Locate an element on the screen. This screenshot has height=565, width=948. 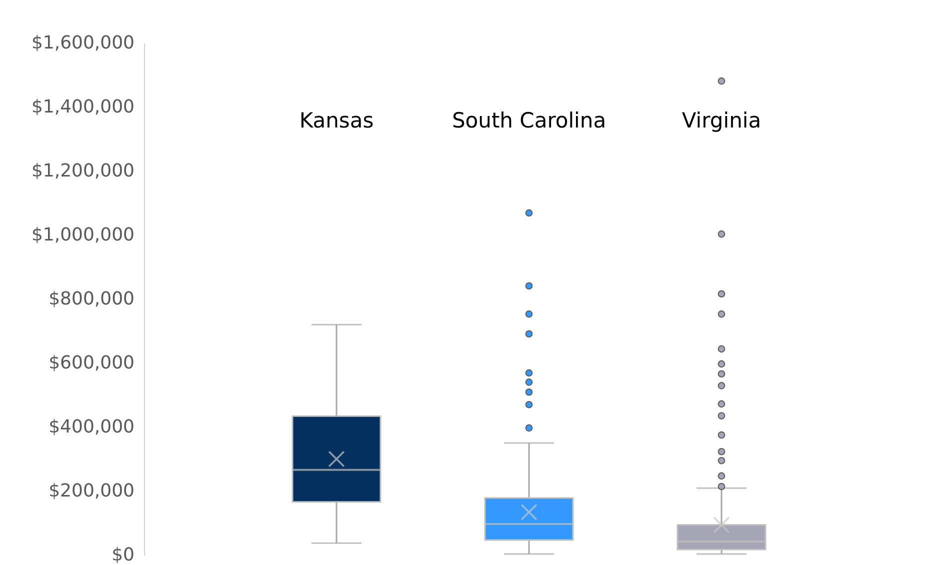
x-tick-label: Virginia is located at coordinates (722, 120).